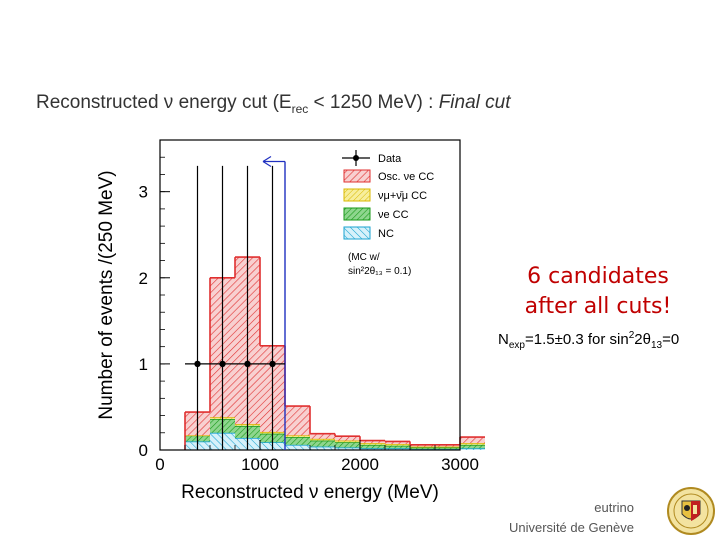 The height and width of the screenshot is (540, 720). What do you see at coordinates (106, 294) in the screenshot?
I see `y-axis-label: Number of events /(250 MeV)` at bounding box center [106, 294].